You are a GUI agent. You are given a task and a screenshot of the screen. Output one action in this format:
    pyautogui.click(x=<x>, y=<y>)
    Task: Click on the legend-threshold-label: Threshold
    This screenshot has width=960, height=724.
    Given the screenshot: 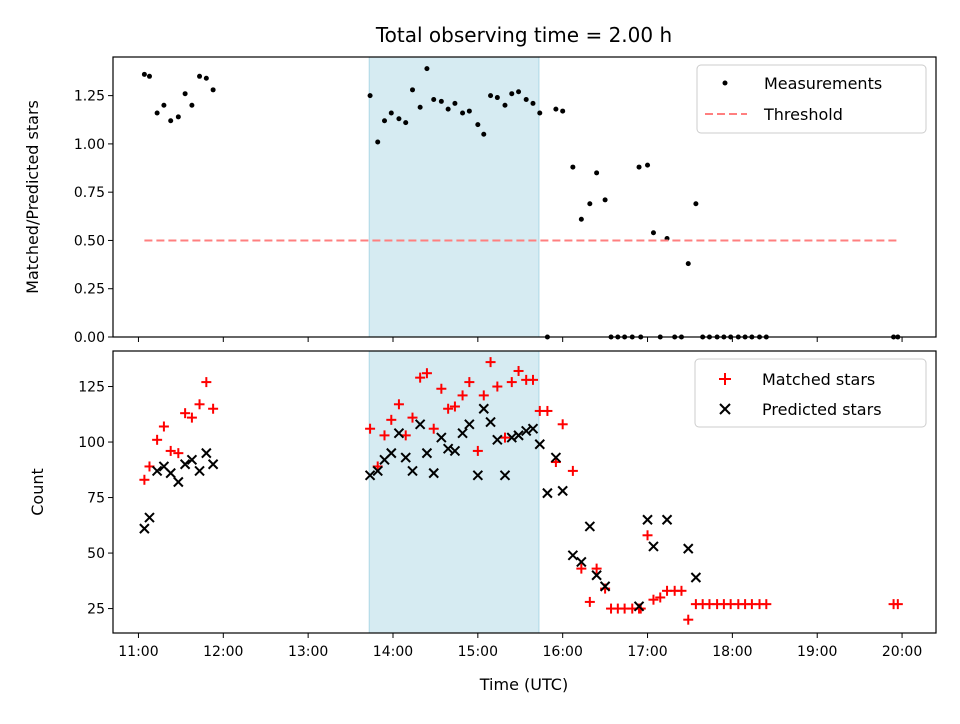 What is the action you would take?
    pyautogui.click(x=803, y=114)
    